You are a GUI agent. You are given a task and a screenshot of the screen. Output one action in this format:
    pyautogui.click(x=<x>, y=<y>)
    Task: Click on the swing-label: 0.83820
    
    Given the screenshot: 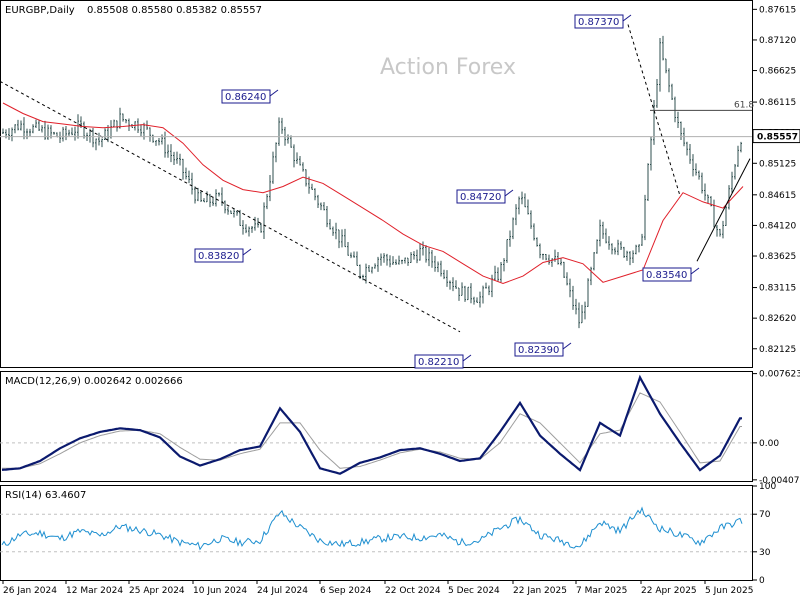 What is the action you would take?
    pyautogui.click(x=223, y=255)
    